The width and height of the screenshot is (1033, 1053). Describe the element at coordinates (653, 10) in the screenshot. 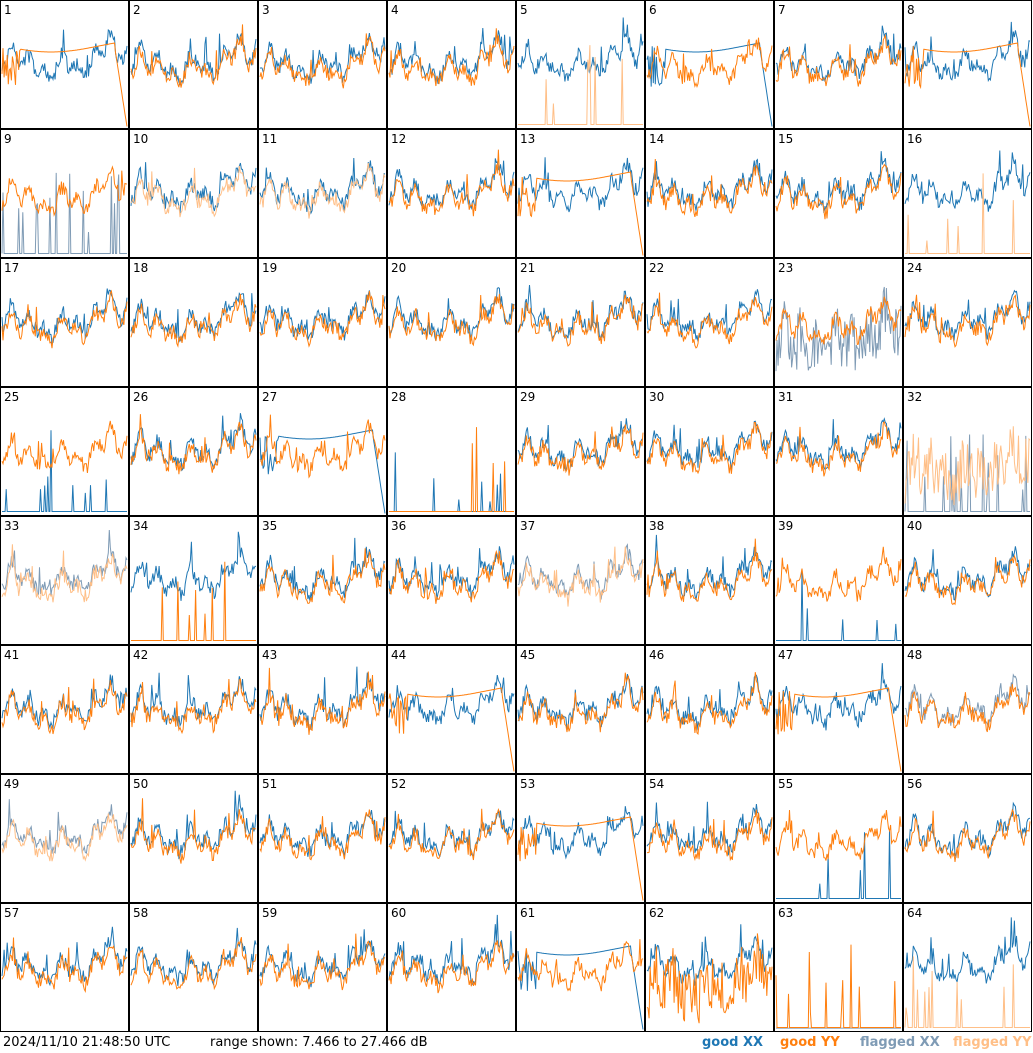

I see `panel-label: 6` at that location.